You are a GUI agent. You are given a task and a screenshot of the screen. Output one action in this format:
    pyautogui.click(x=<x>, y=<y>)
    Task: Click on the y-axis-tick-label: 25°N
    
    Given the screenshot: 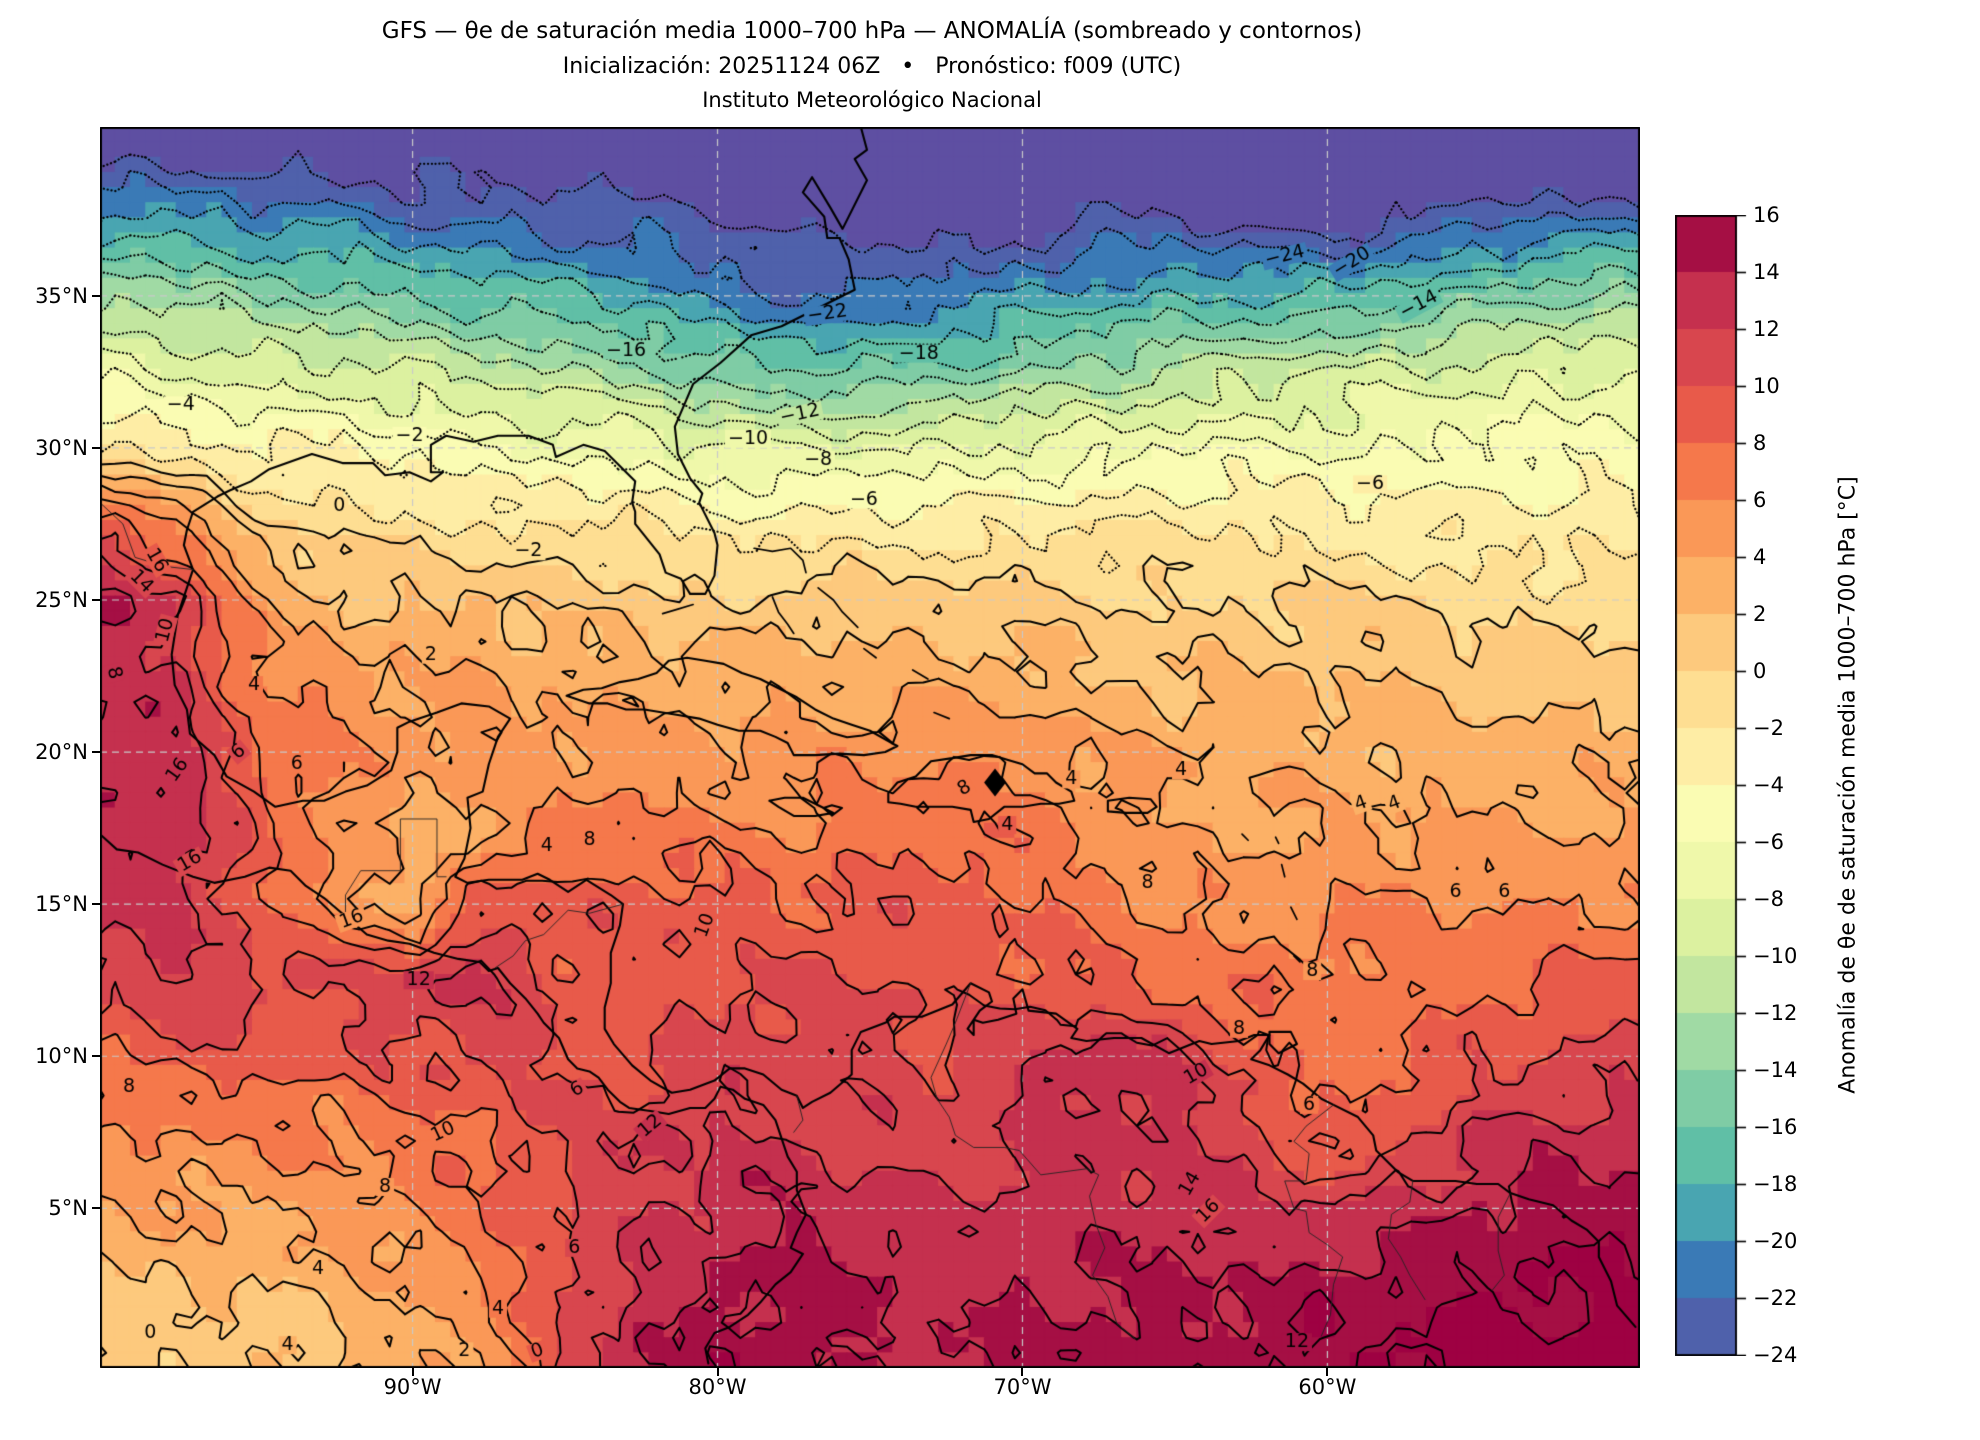 What is the action you would take?
    pyautogui.click(x=61, y=599)
    